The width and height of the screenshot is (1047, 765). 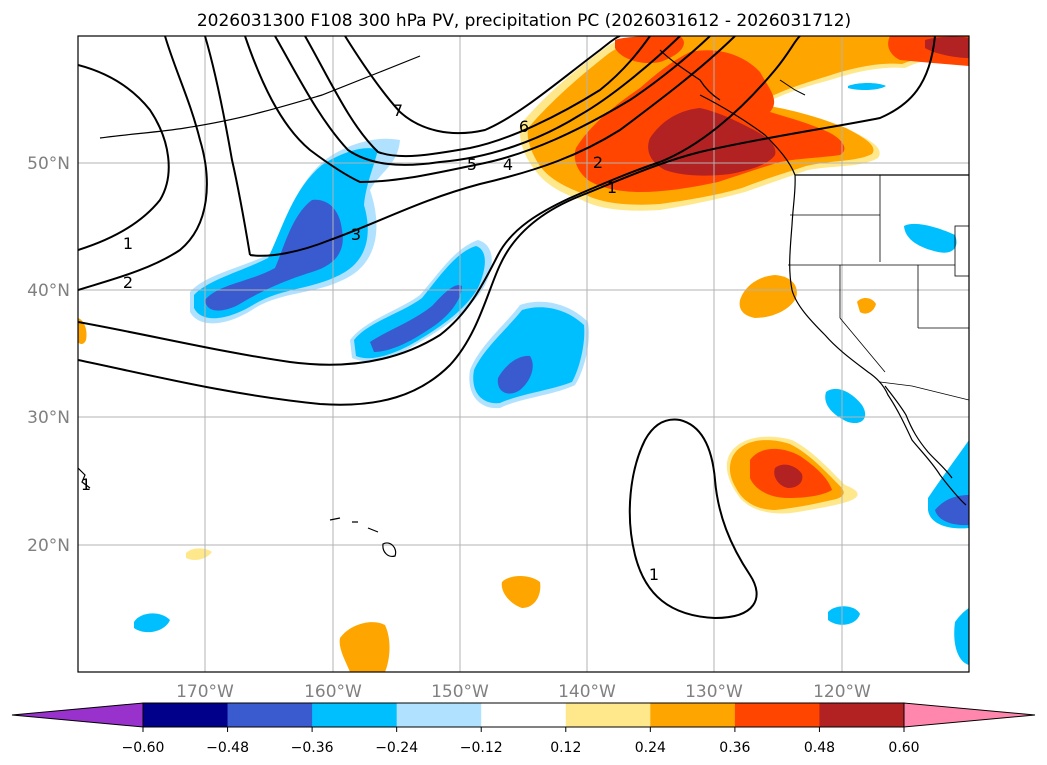 What do you see at coordinates (792, 87) in the screenshot?
I see `island-north` at bounding box center [792, 87].